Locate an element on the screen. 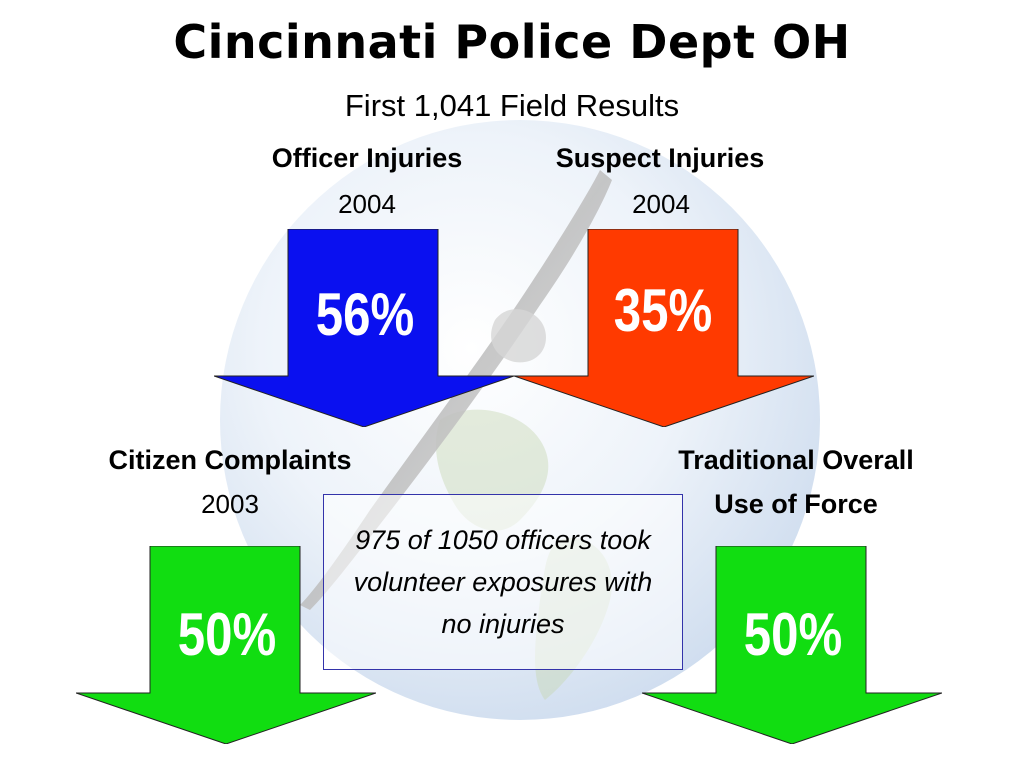  suspect-injuries-year: 2004 is located at coordinates (661, 204).